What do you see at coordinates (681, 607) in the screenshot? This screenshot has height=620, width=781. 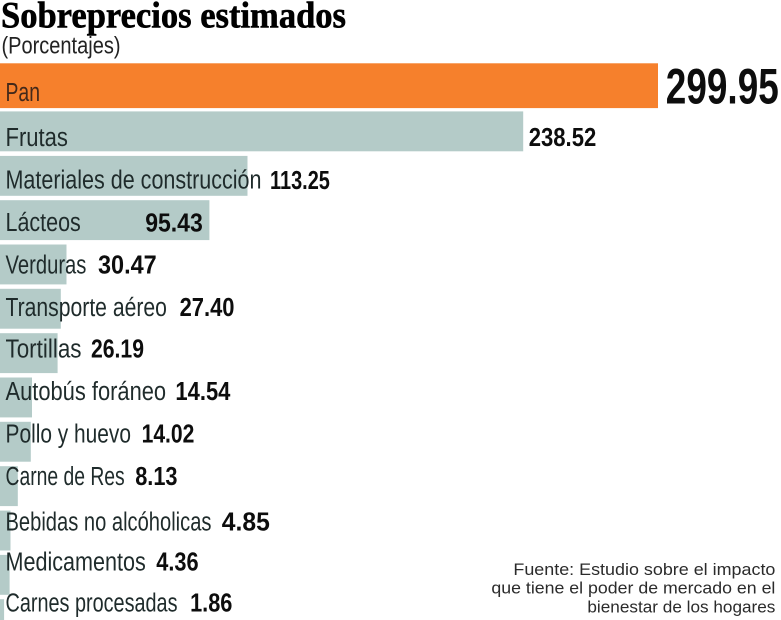 I see `svg-text: bienestar de los hogares` at bounding box center [681, 607].